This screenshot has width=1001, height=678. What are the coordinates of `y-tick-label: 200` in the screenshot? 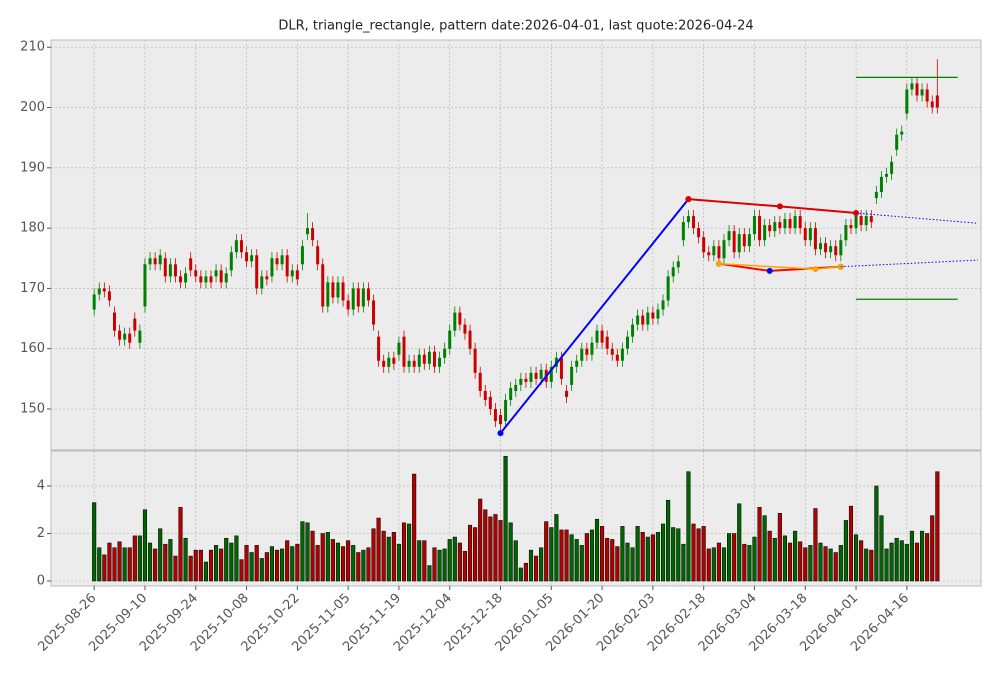 It's located at (32, 107).